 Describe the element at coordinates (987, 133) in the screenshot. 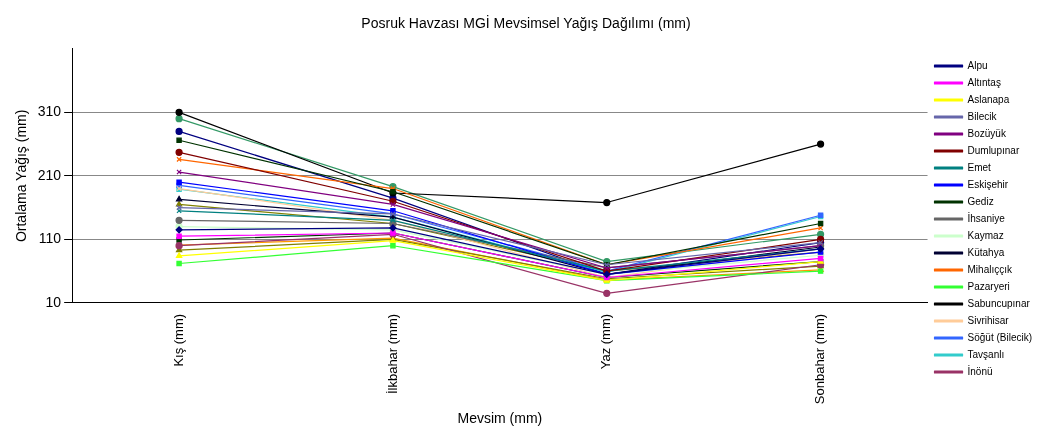

I see `legend-label: Bozüyük` at that location.